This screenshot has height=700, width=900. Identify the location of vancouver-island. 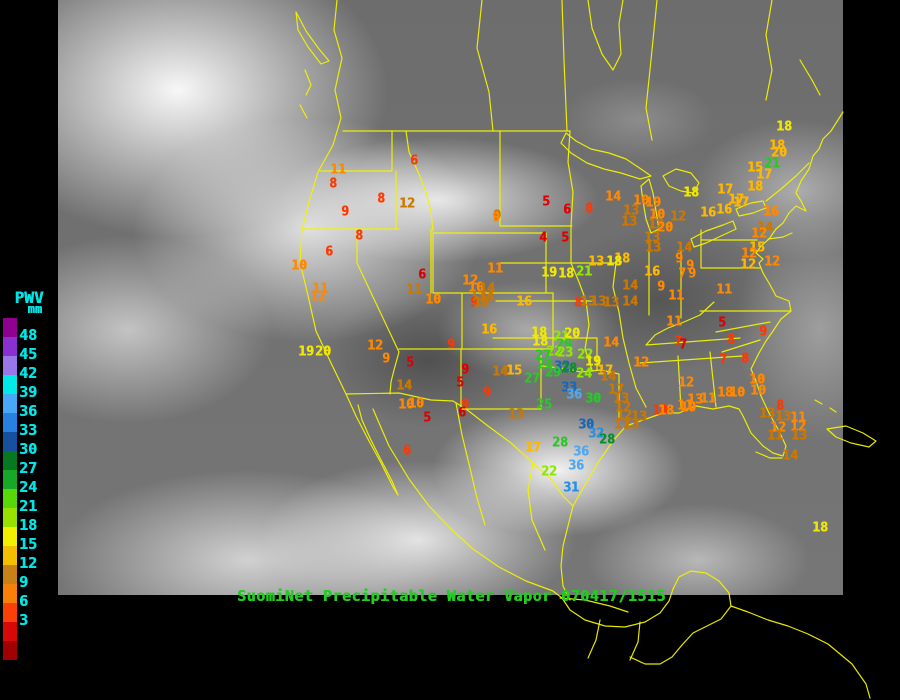
(312, 65).